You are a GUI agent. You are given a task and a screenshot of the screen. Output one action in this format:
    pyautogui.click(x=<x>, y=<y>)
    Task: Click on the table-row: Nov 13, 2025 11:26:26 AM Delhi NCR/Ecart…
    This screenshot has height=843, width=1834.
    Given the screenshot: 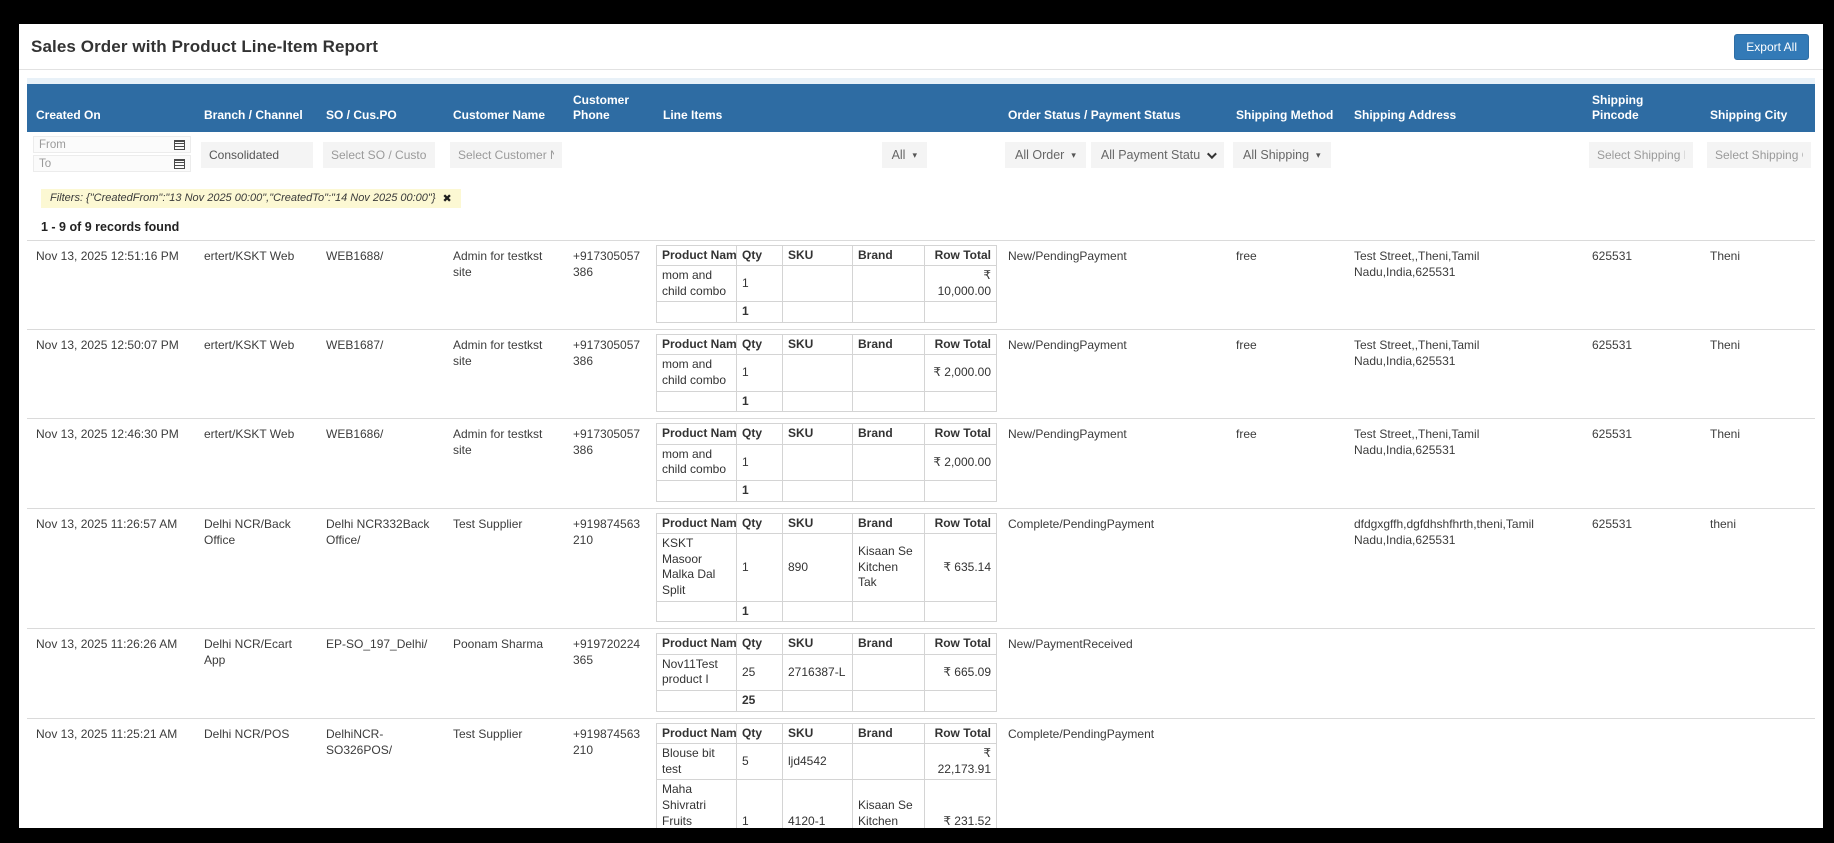 What is the action you would take?
    pyautogui.click(x=921, y=672)
    